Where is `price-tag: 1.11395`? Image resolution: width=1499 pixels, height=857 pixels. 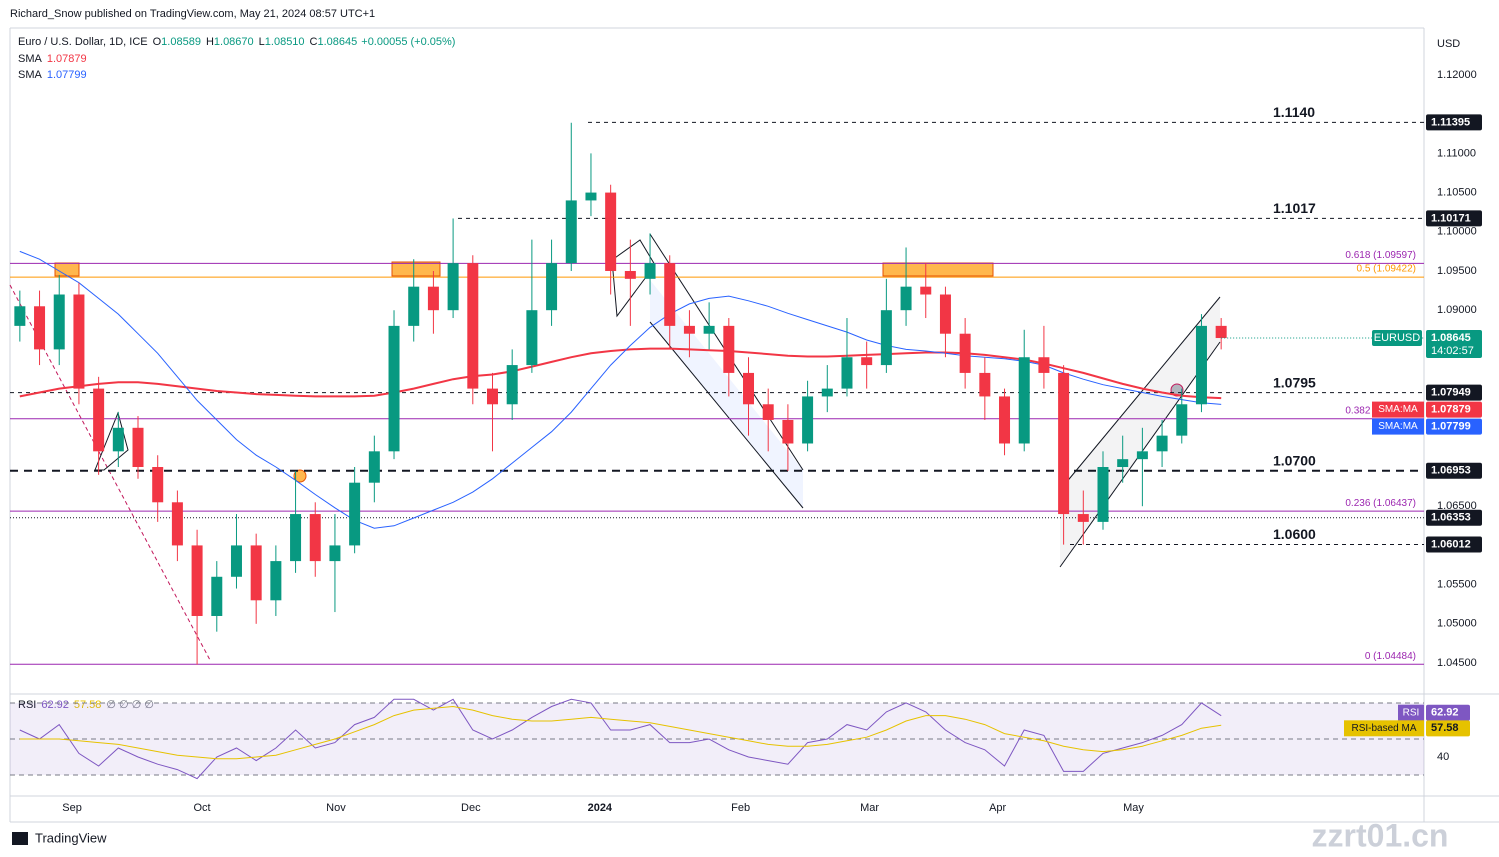
price-tag: 1.11395 is located at coordinates (1450, 122).